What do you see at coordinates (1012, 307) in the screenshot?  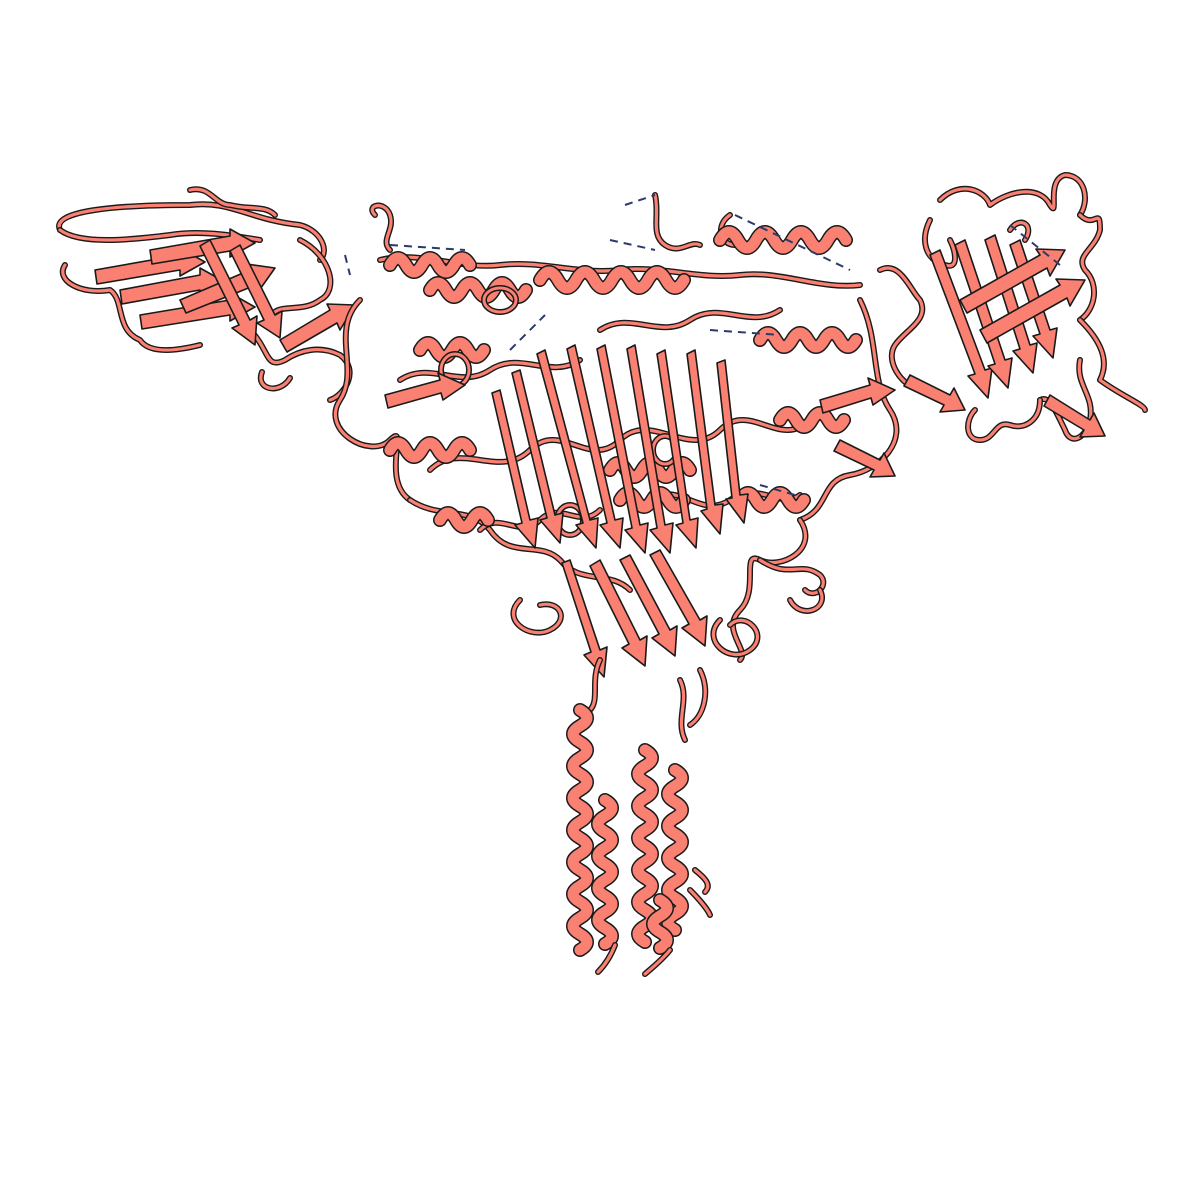 I see `right-beta-domain` at bounding box center [1012, 307].